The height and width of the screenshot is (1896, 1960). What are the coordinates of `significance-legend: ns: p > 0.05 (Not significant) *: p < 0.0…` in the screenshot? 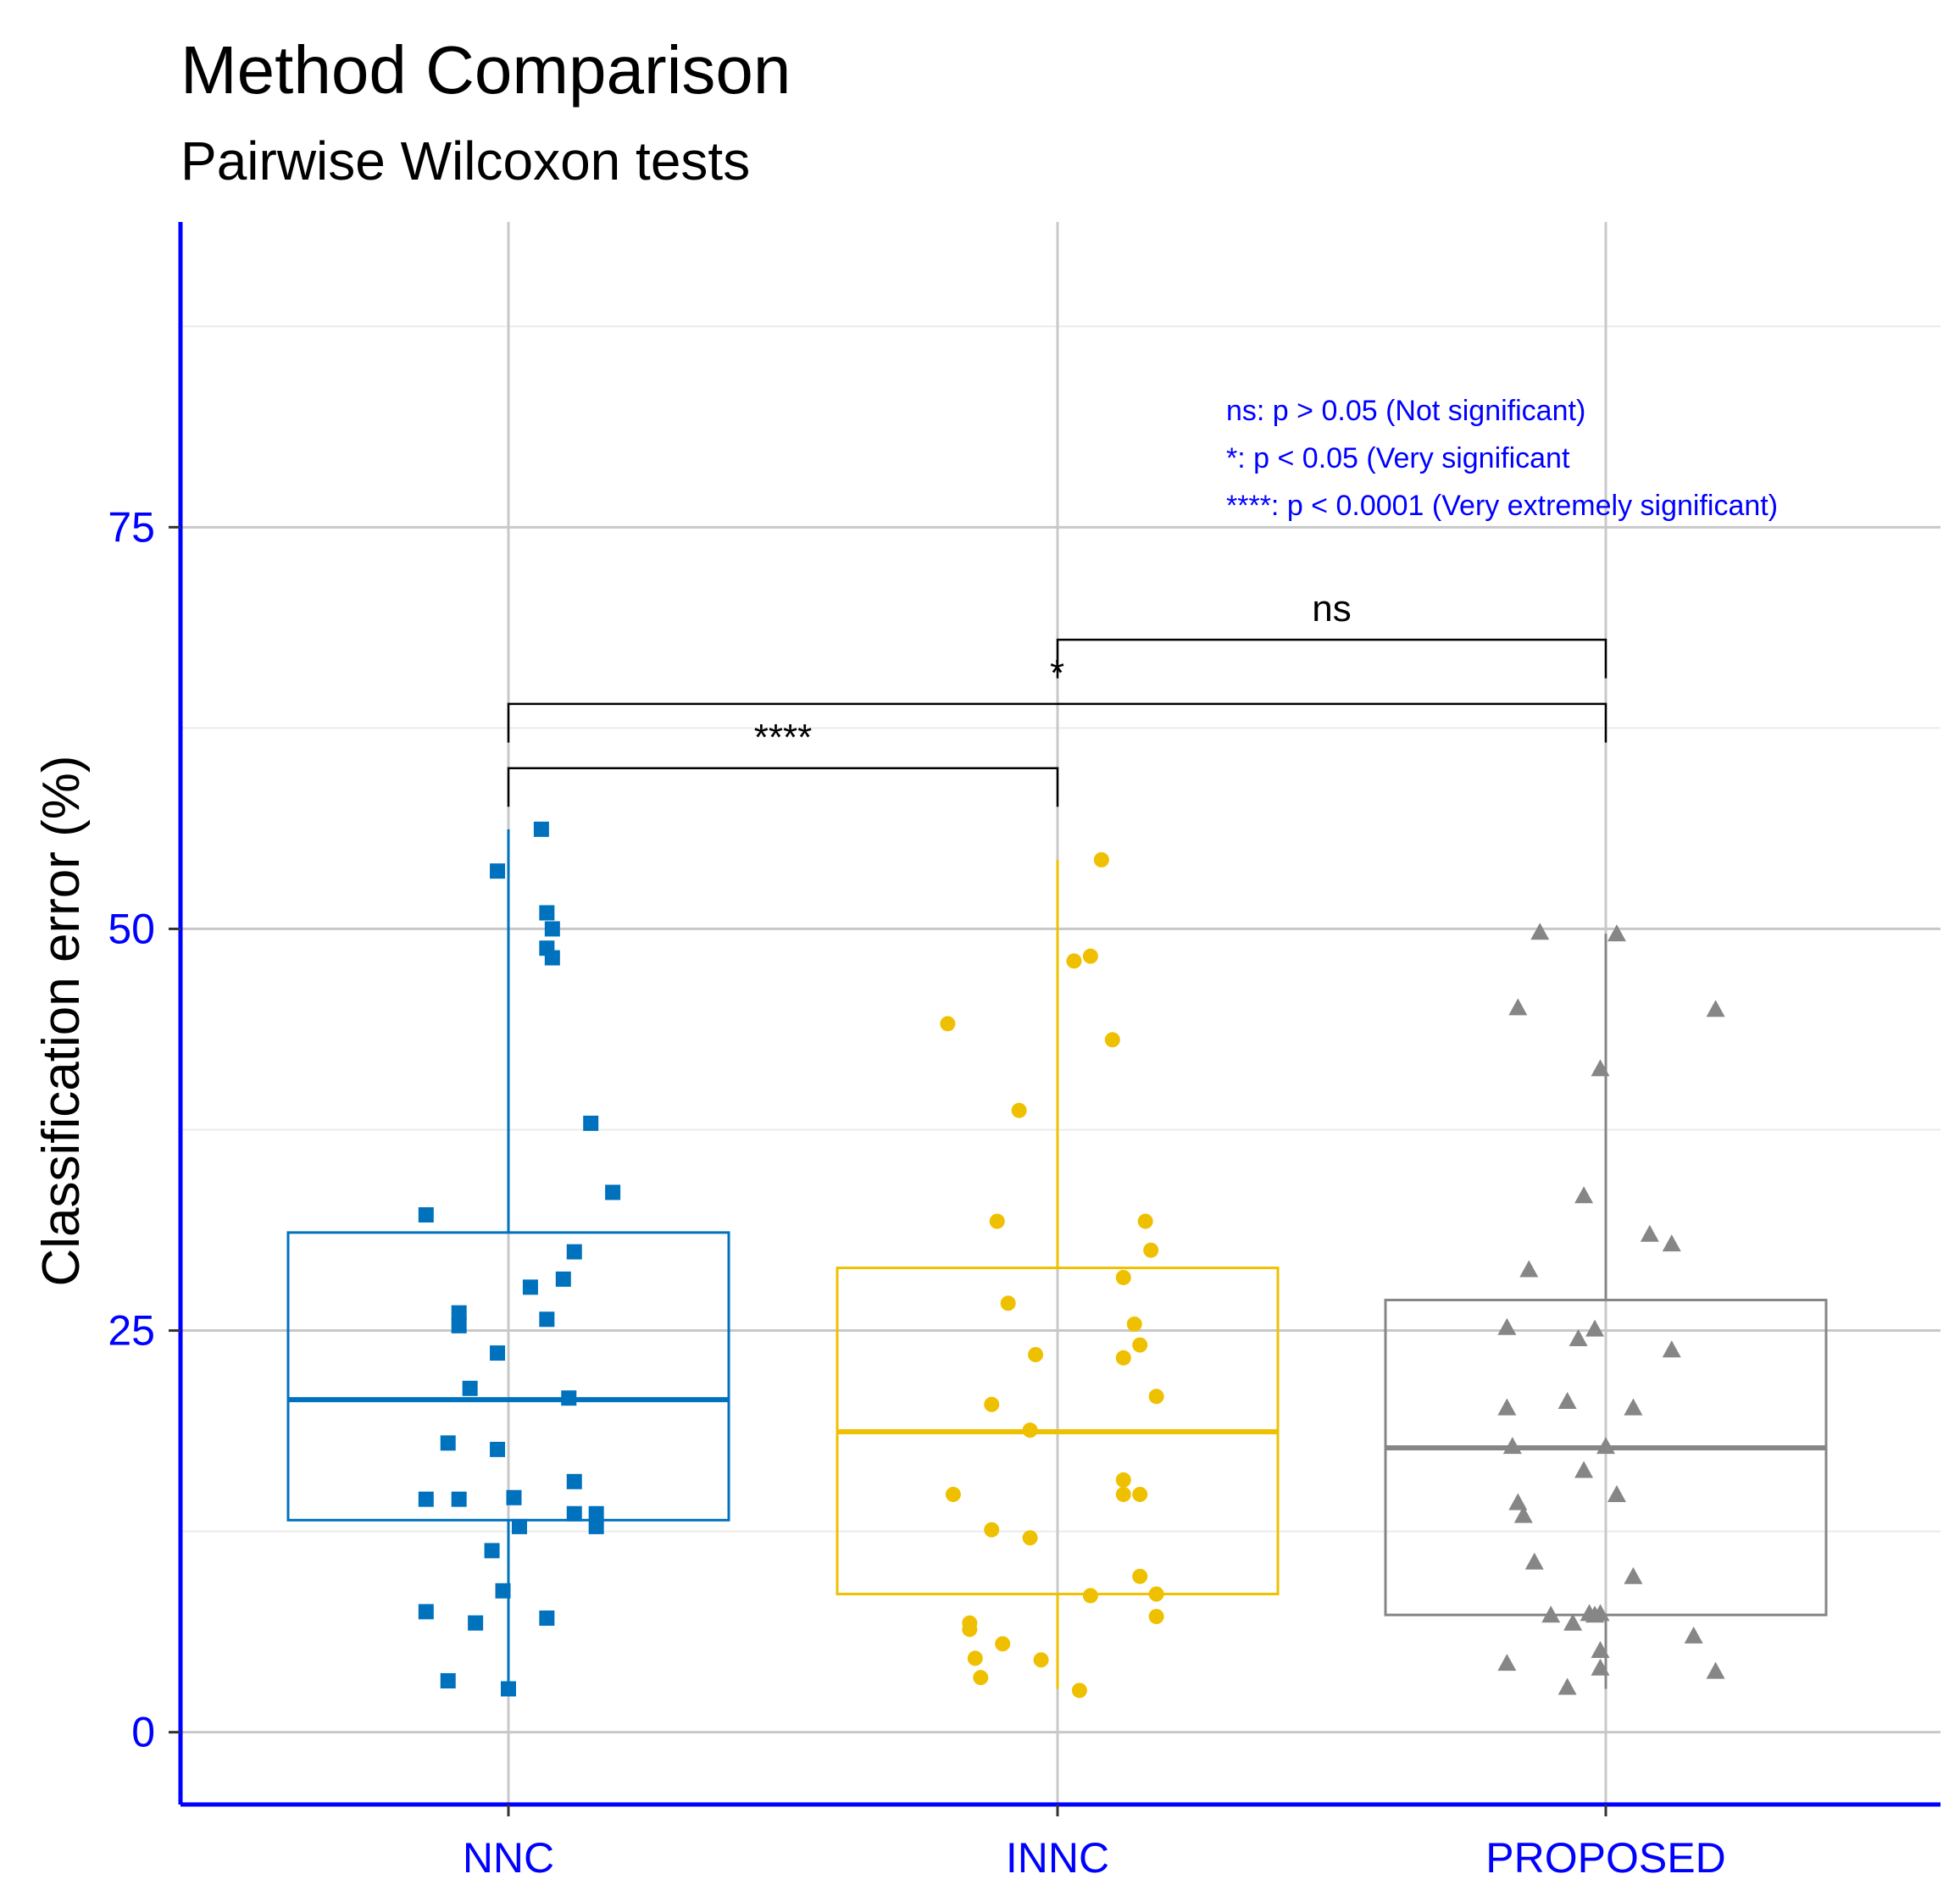 It's located at (1502, 459).